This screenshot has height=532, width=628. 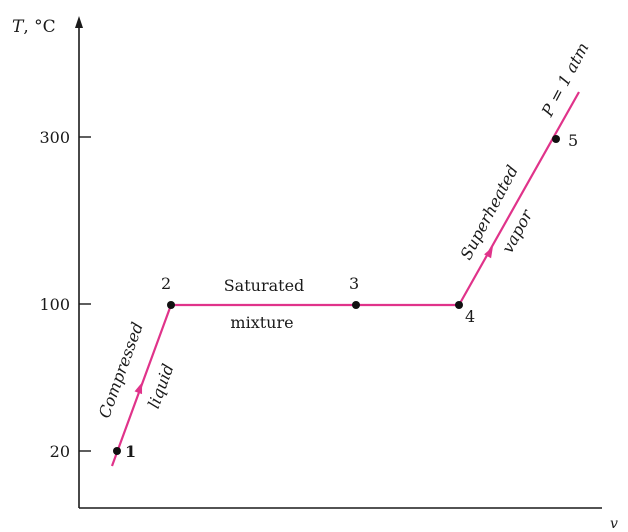 I want to click on y-axis-label-var: T, so click(x=18, y=27).